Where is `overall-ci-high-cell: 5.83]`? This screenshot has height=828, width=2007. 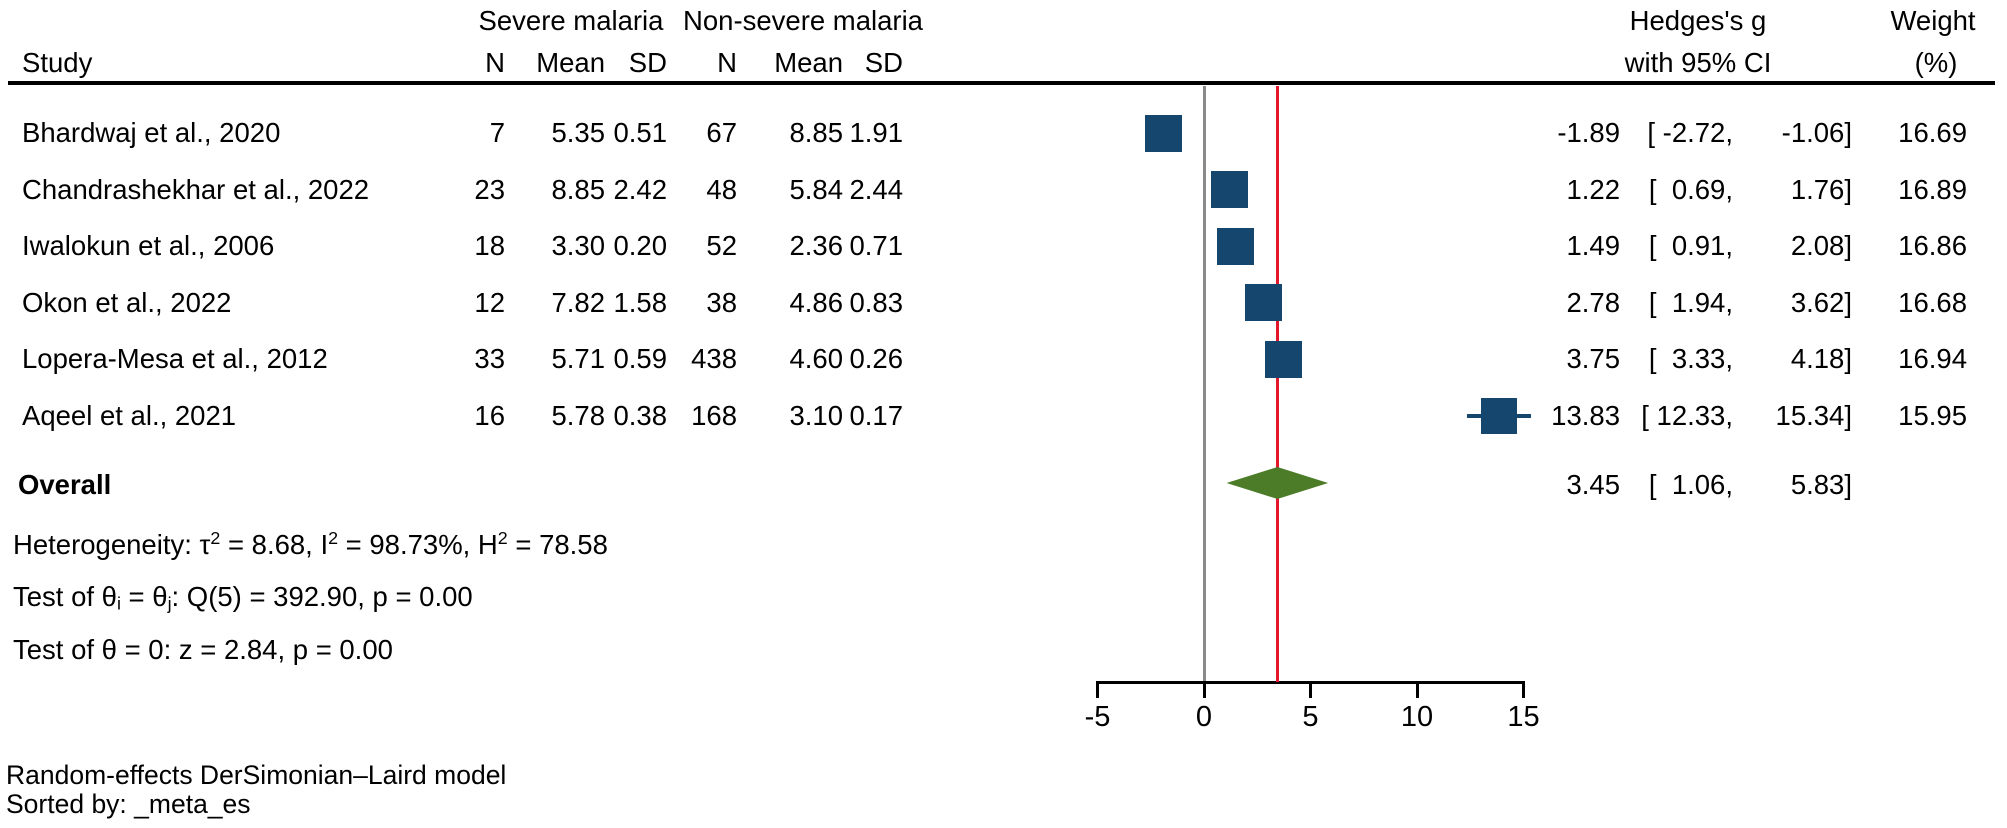 overall-ci-high-cell: 5.83] is located at coordinates (1821, 484).